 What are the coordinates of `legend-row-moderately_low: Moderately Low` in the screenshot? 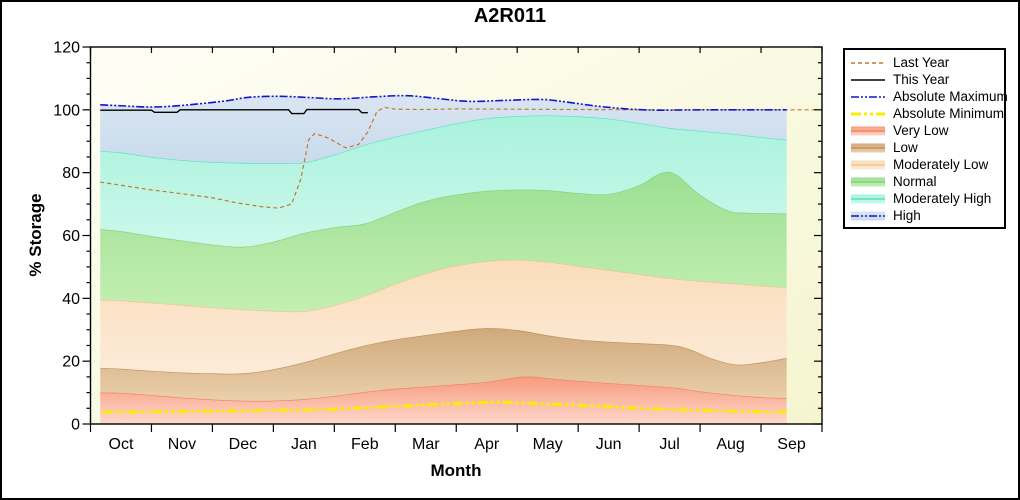 It's located at (924, 164).